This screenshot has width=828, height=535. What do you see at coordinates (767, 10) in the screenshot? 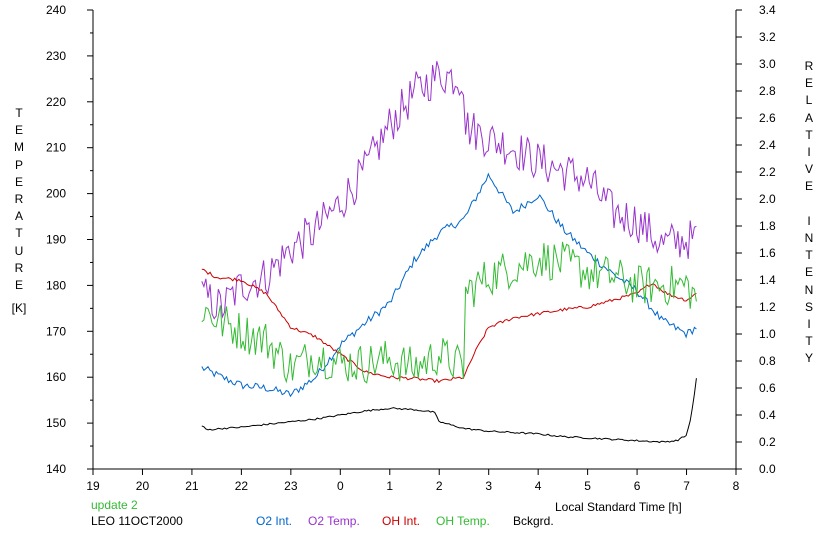
I see `y-right-tick-label: 3.4` at bounding box center [767, 10].